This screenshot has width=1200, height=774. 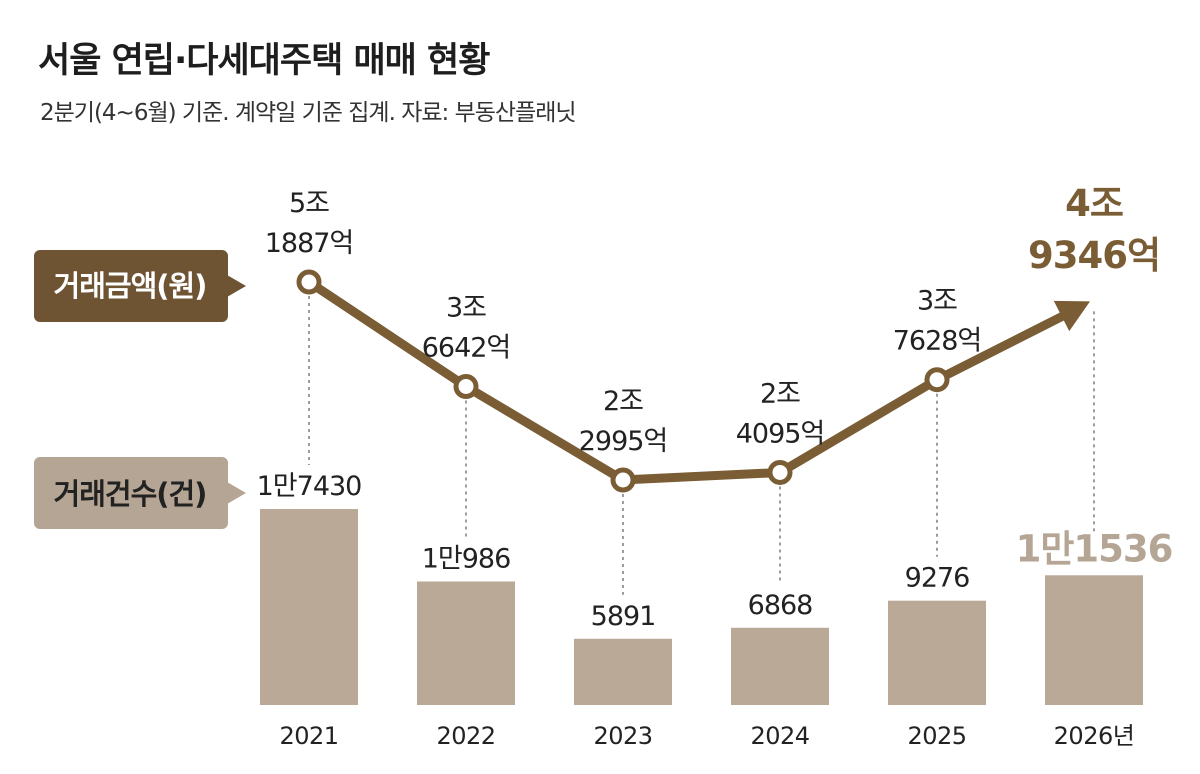 I want to click on bar-2026년, so click(x=1094, y=640).